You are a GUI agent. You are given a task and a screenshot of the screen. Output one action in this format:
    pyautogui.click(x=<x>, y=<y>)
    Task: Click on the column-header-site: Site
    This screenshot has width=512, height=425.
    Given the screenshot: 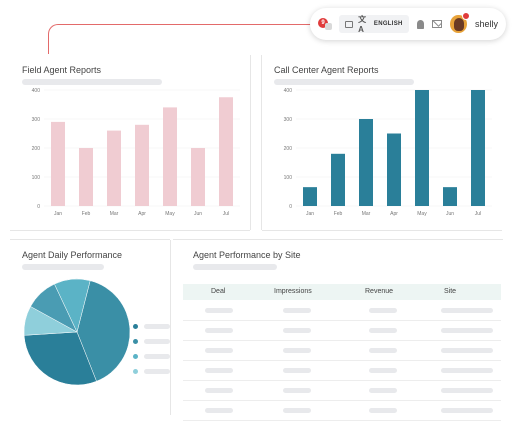 What is the action you would take?
    pyautogui.click(x=450, y=291)
    